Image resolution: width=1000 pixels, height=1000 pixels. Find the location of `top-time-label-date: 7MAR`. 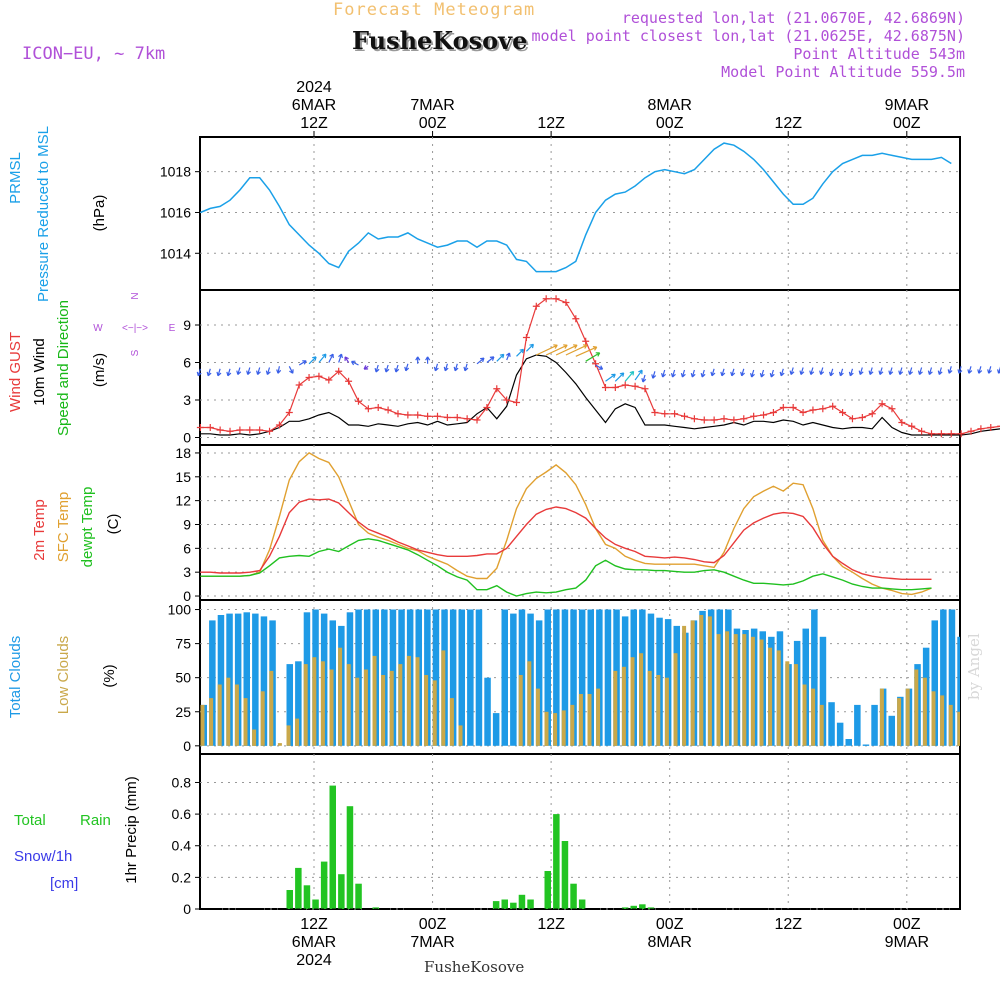

top-time-label-date: 7MAR is located at coordinates (432, 105).